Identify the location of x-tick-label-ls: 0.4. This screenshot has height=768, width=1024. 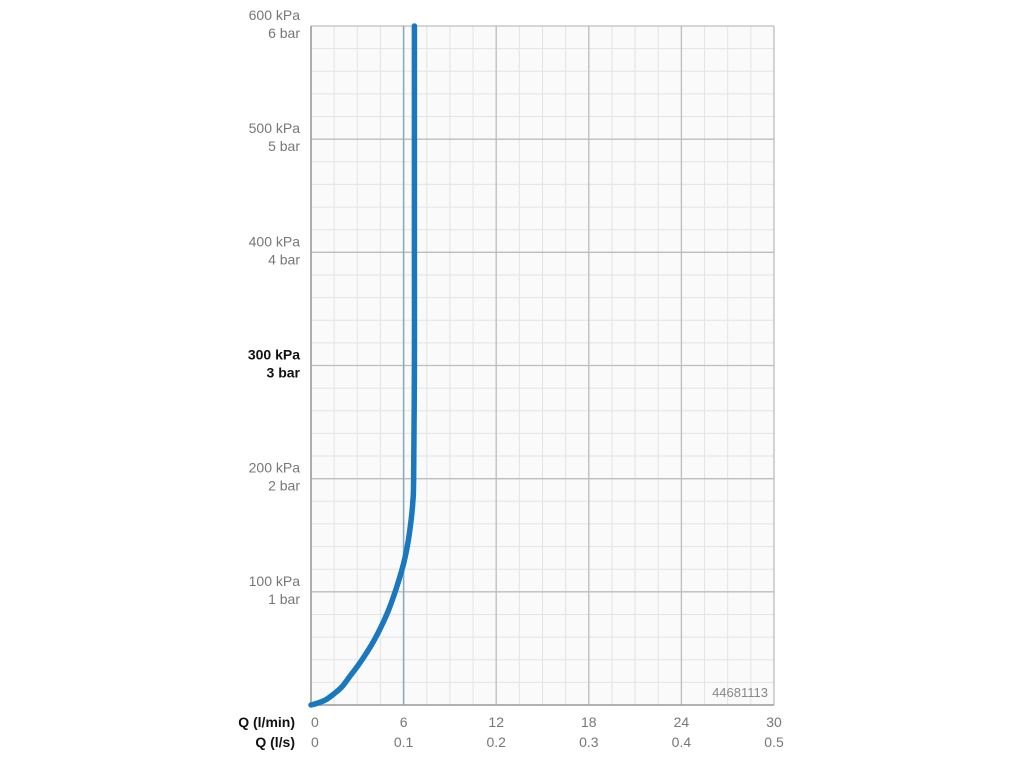
(682, 742).